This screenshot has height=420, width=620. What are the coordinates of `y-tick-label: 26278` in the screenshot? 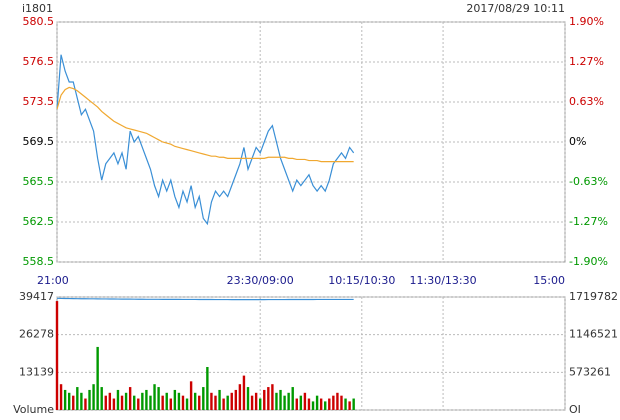 It's located at (36, 334).